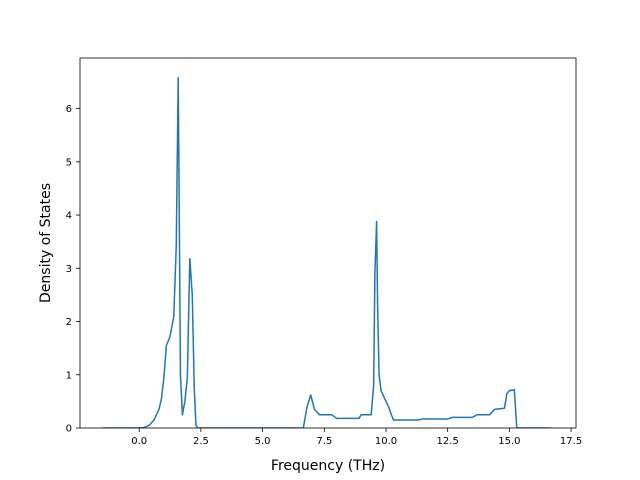 The width and height of the screenshot is (640, 480). I want to click on y-tick-label: 1, so click(69, 375).